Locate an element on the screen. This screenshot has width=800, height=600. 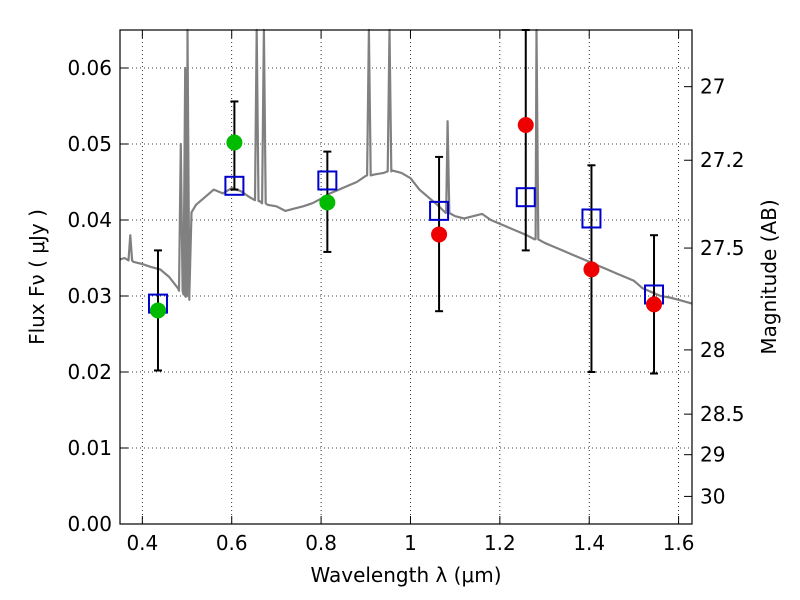
right-tick-label: 28 is located at coordinates (712, 350).